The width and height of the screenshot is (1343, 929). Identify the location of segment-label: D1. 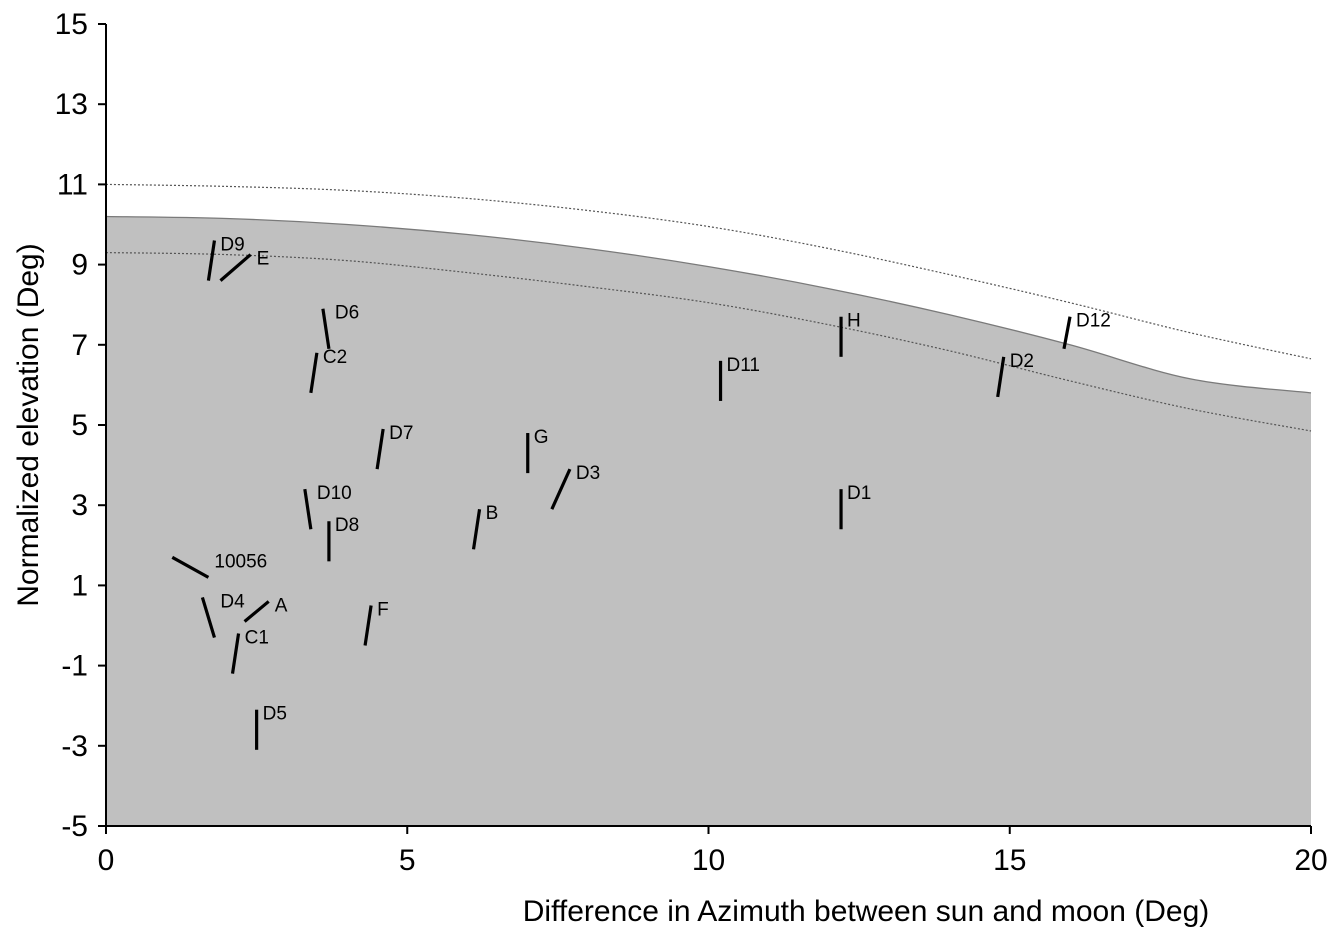
(859, 493).